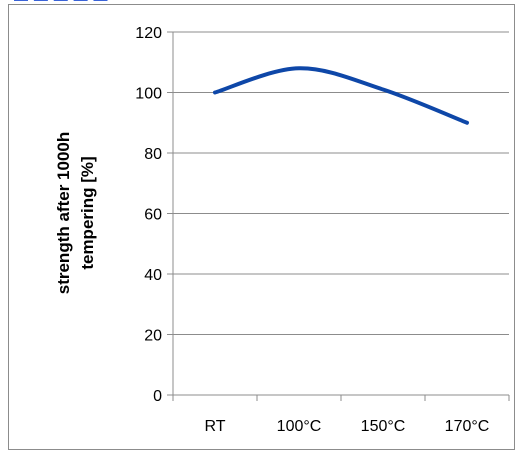 Image resolution: width=531 pixels, height=454 pixels. I want to click on y-axis-label-line1: strength after 1000h, so click(63, 213).